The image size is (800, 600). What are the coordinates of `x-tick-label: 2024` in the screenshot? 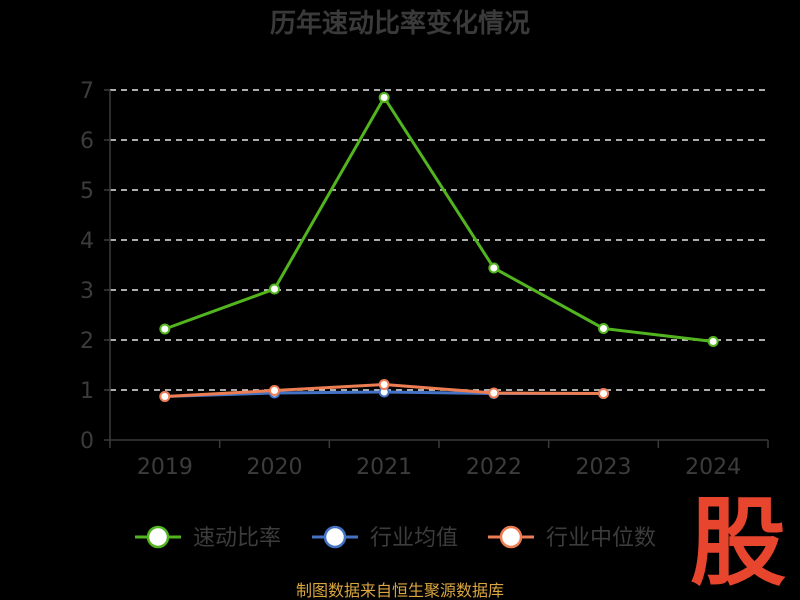 It's located at (713, 467).